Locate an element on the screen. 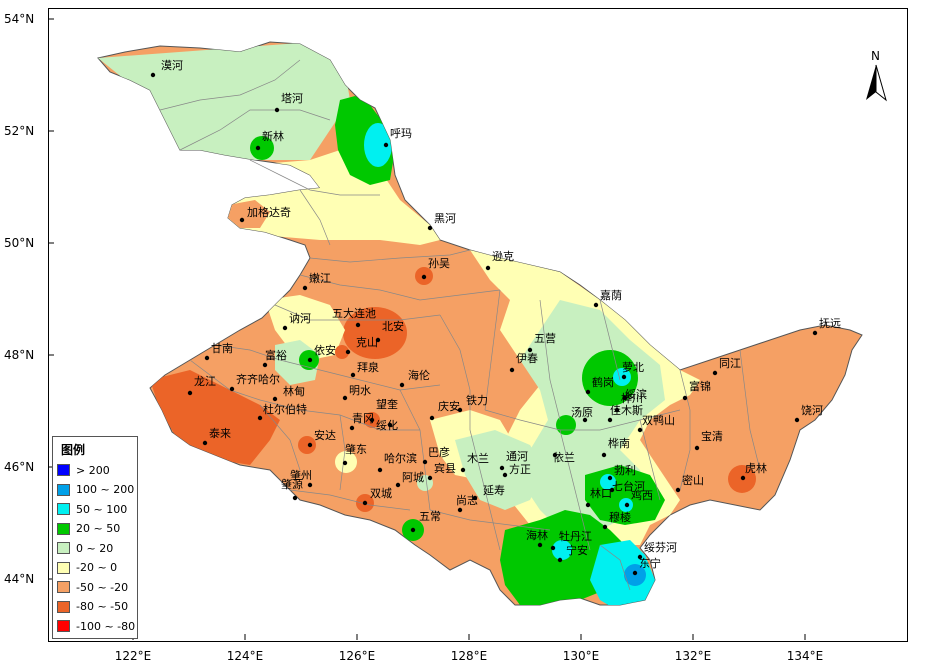  legend-label: -20 ~ 0 is located at coordinates (97, 567).